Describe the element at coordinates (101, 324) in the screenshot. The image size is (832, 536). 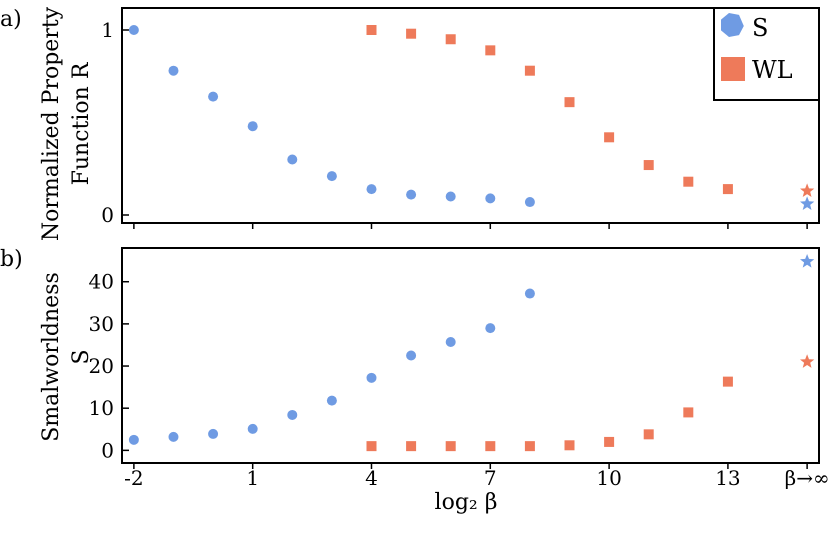
I see `y-tick-label: 30` at that location.